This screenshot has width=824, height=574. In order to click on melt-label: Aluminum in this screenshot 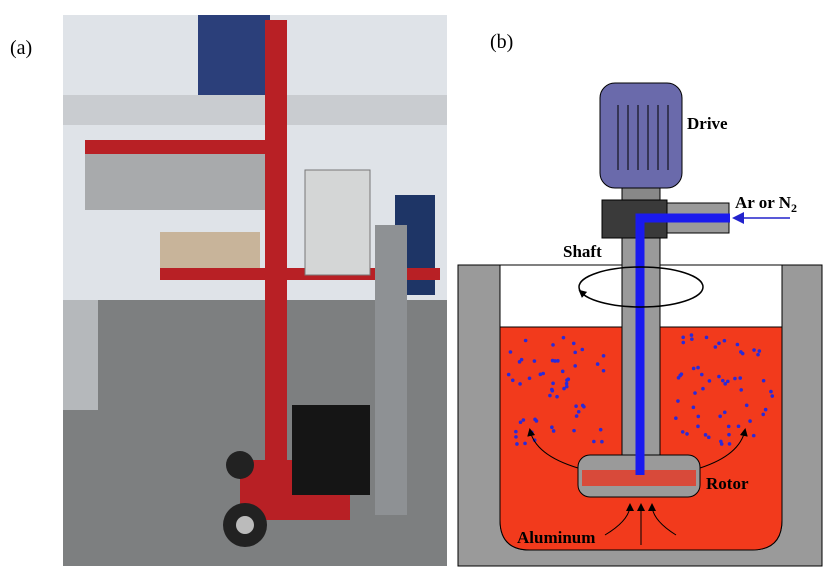, I will do `click(556, 537)`.